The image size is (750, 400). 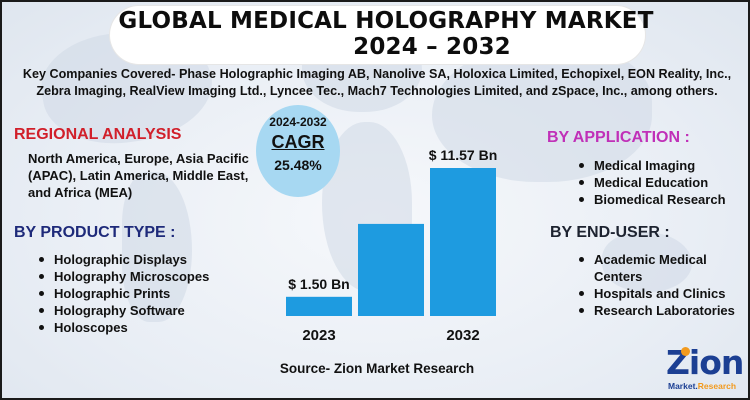 What do you see at coordinates (298, 142) in the screenshot?
I see `cagr-label: CAGR` at bounding box center [298, 142].